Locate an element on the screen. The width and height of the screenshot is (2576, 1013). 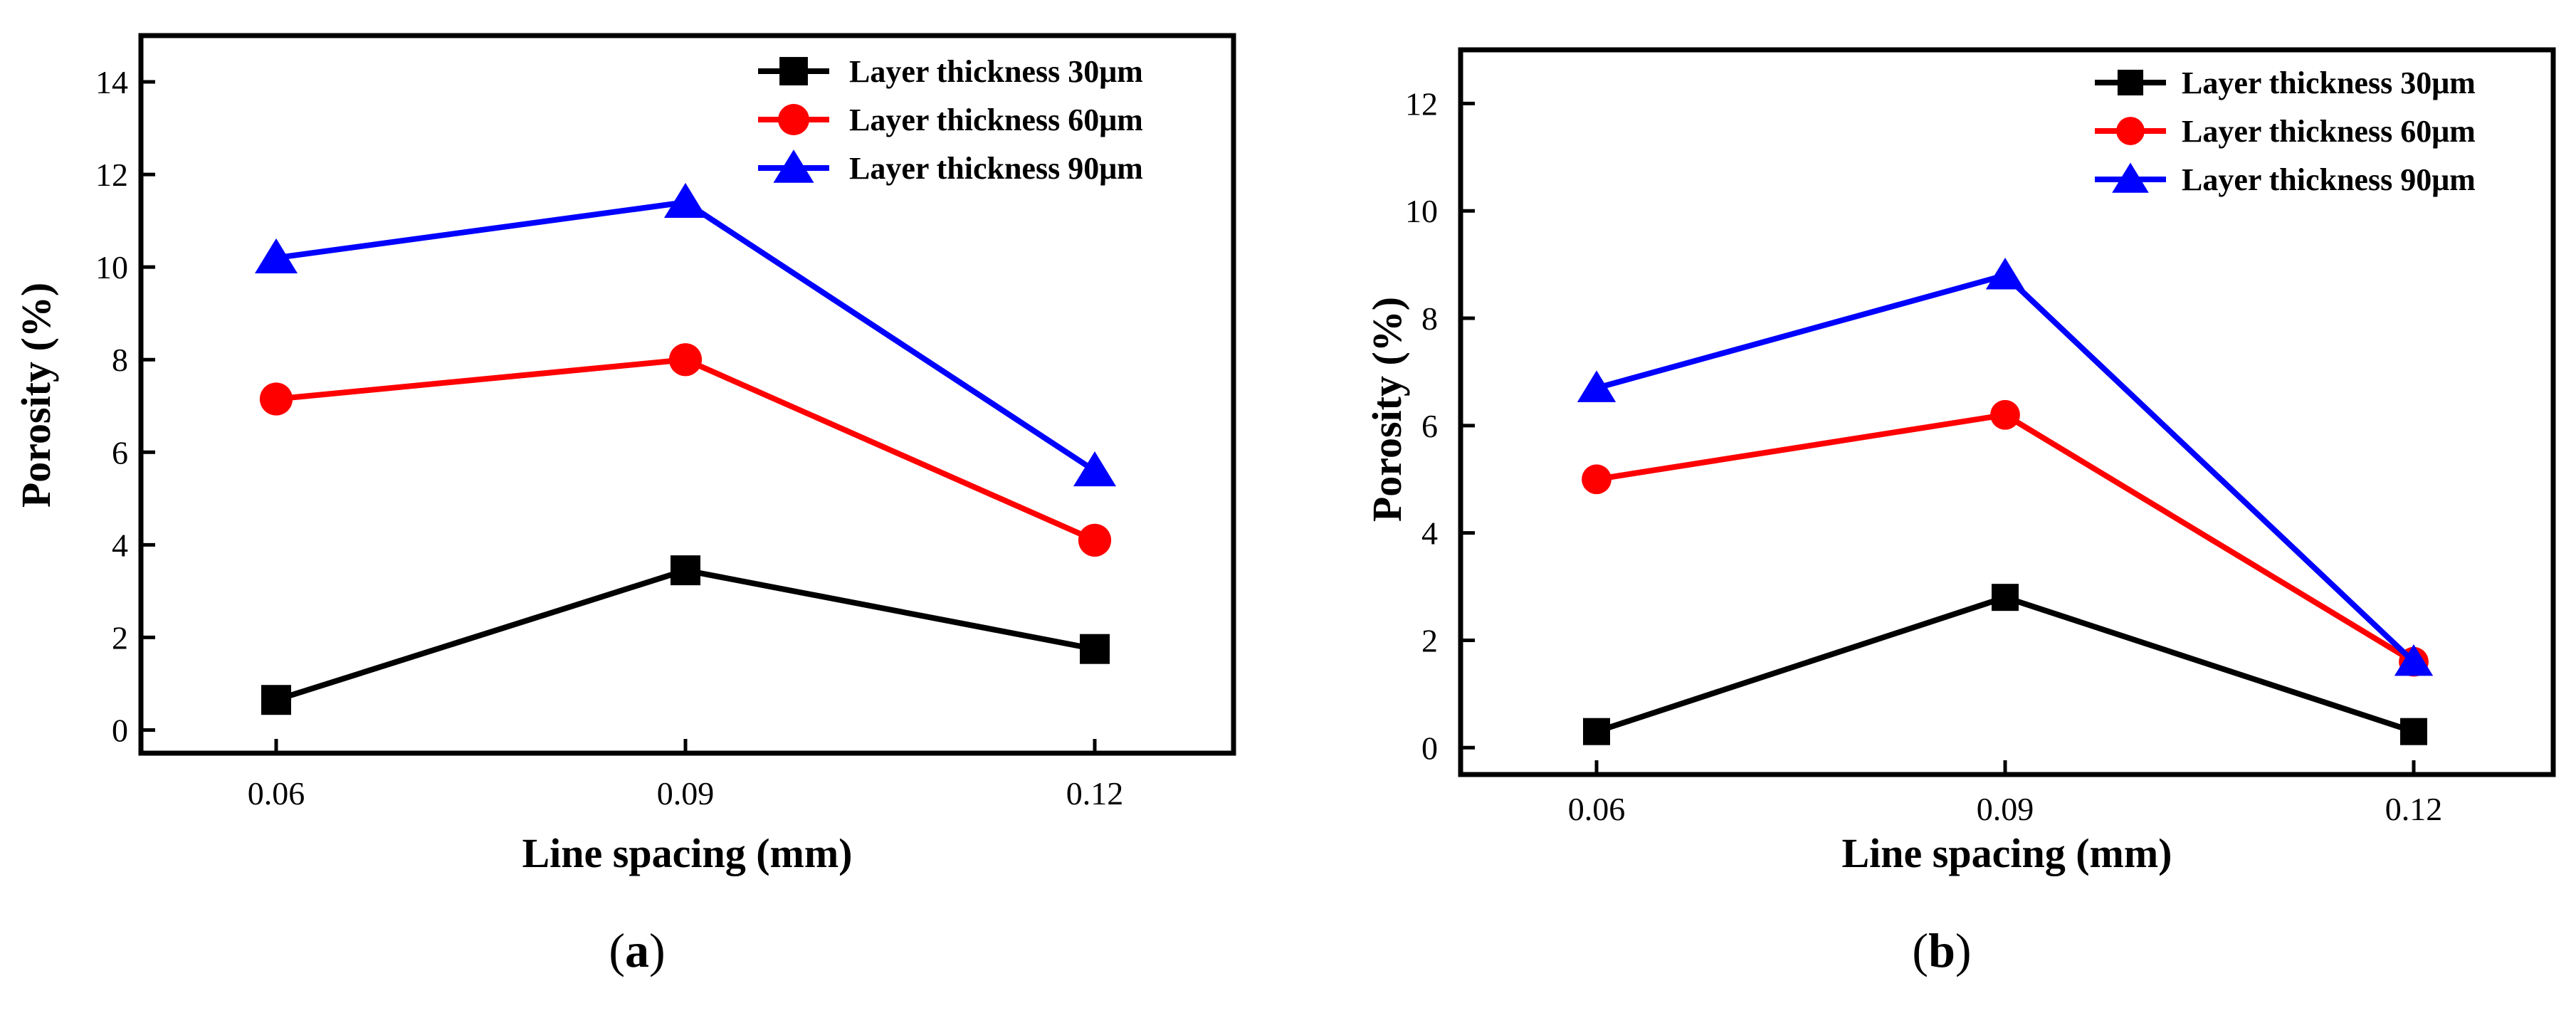
caption-b: (b) is located at coordinates (1942, 950).